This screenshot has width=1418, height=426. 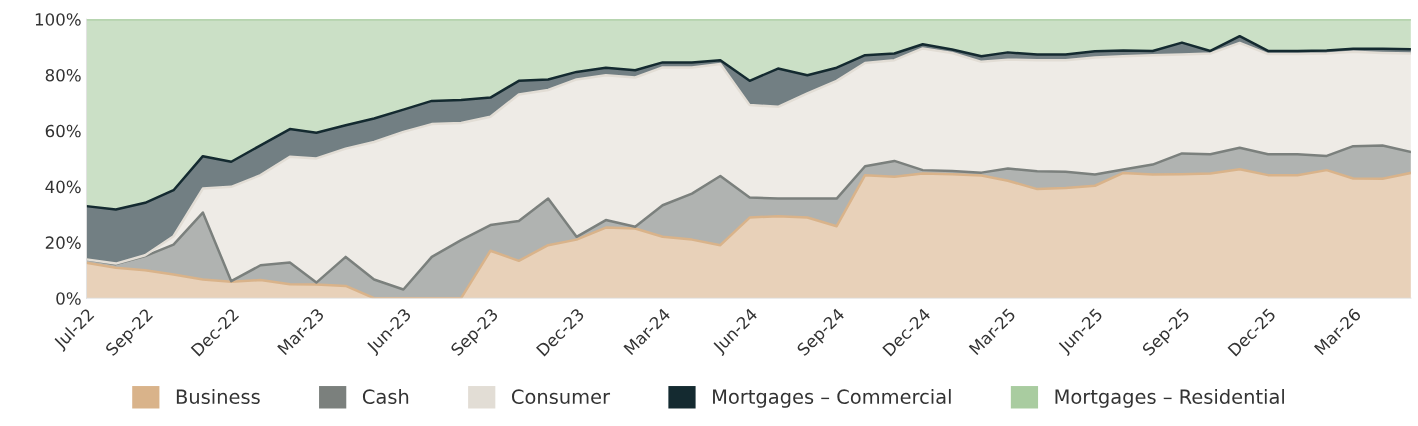 I want to click on y-tick-label: 60%, so click(x=63, y=131).